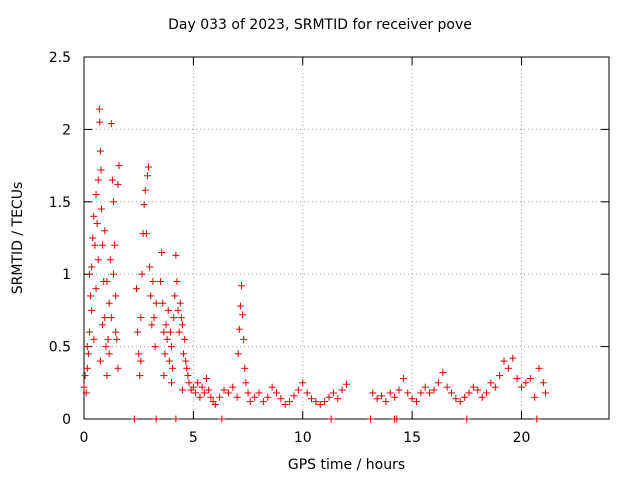  I want to click on y-axis-label: SRMTID / TECUs, so click(18, 238).